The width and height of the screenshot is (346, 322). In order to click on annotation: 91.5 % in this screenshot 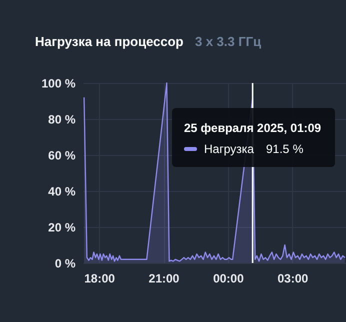, I will do `click(285, 149)`.